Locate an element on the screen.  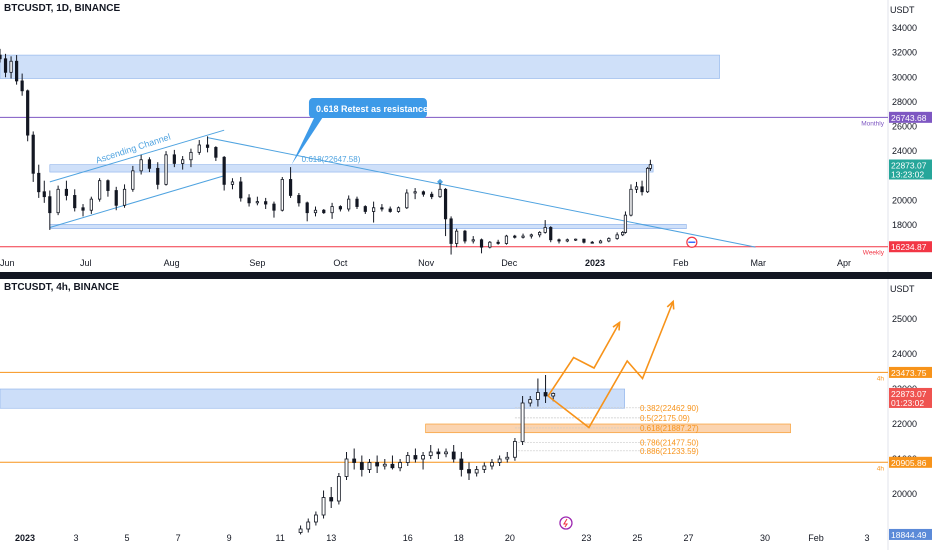
x-tick-label: Feb is located at coordinates (816, 538).